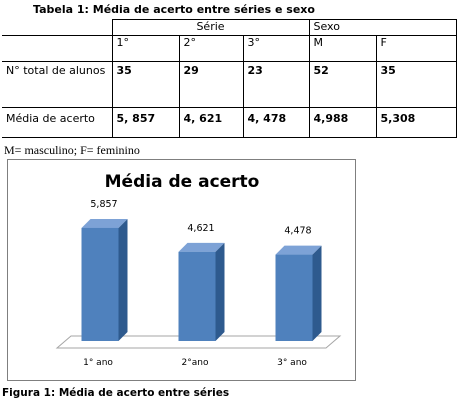 The image size is (462, 406). Describe the element at coordinates (57, 122) in the screenshot. I see `row-label: Média de acerto` at that location.